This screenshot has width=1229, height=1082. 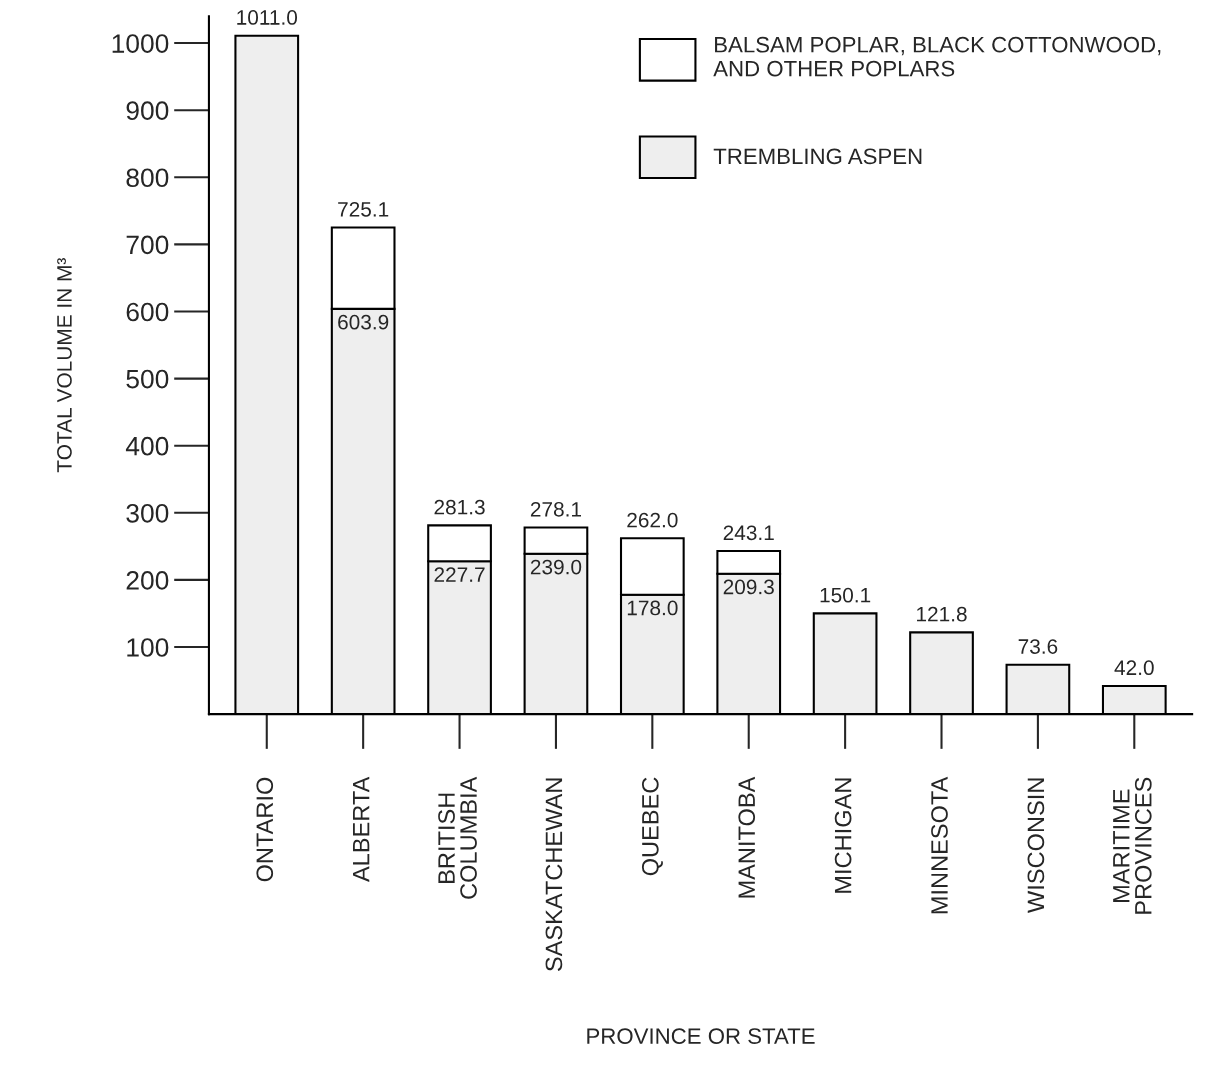 I want to click on total-label: 73.6, so click(x=1038, y=646).